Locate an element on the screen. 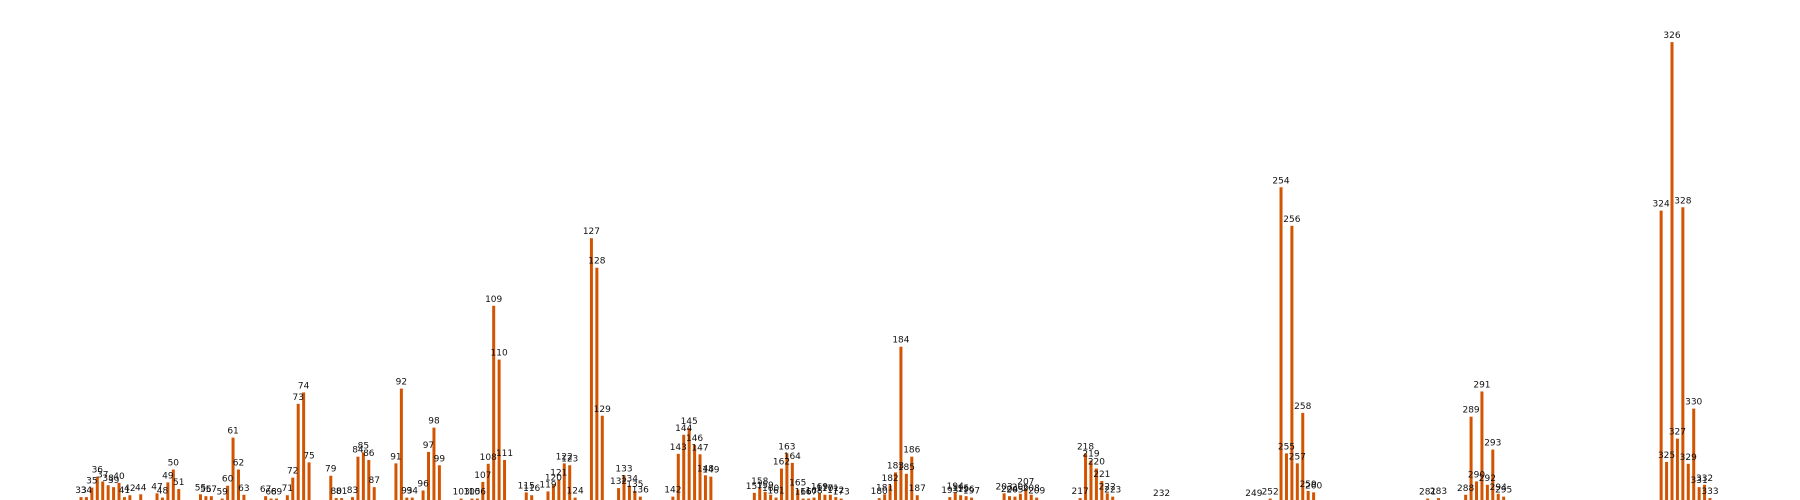 Image resolution: width=1800 pixels, height=500 pixels. bar-label-149: 149 is located at coordinates (710, 471).